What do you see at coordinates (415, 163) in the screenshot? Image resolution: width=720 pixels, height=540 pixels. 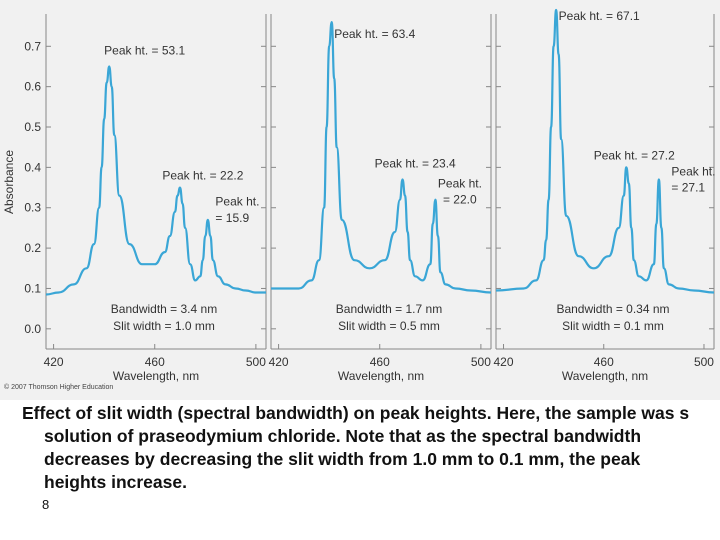 I see `peak-height-annotation: Peak ht. = 23.4` at bounding box center [415, 163].